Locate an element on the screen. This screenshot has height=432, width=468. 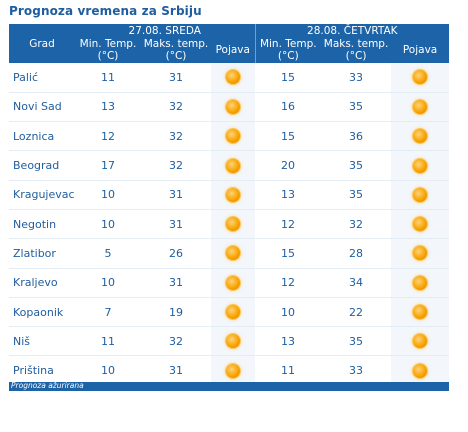
max-temp-day2-cell: 32 is located at coordinates (356, 224).